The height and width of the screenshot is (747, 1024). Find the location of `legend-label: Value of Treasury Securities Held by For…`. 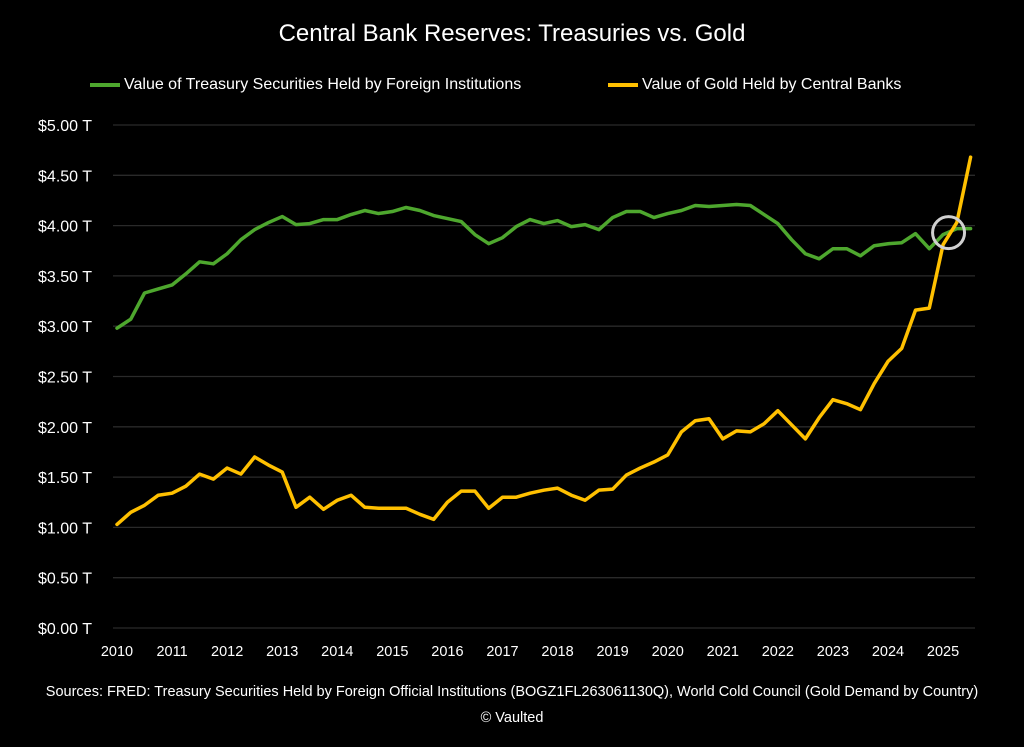

legend-label: Value of Treasury Securities Held by For… is located at coordinates (323, 84).